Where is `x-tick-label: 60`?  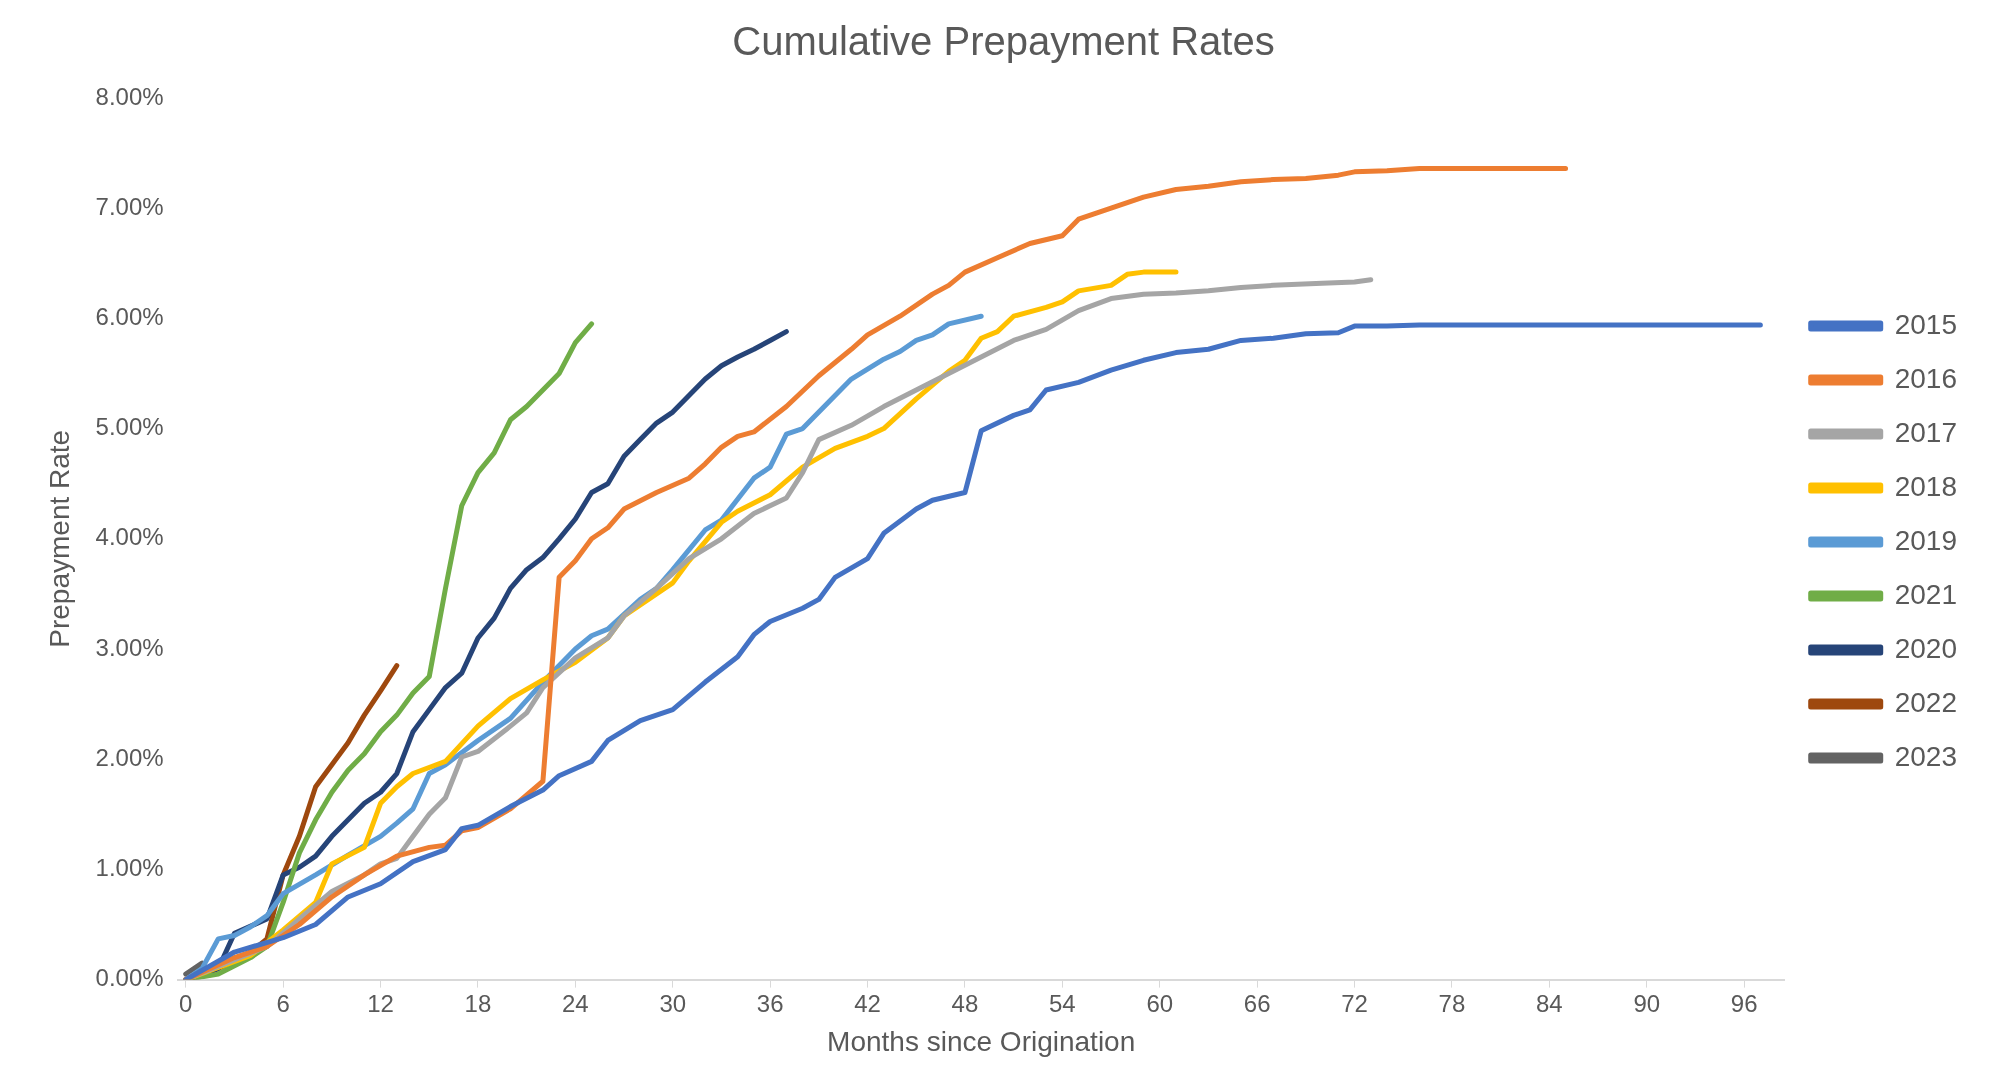
x-tick-label: 60 is located at coordinates (1160, 1003).